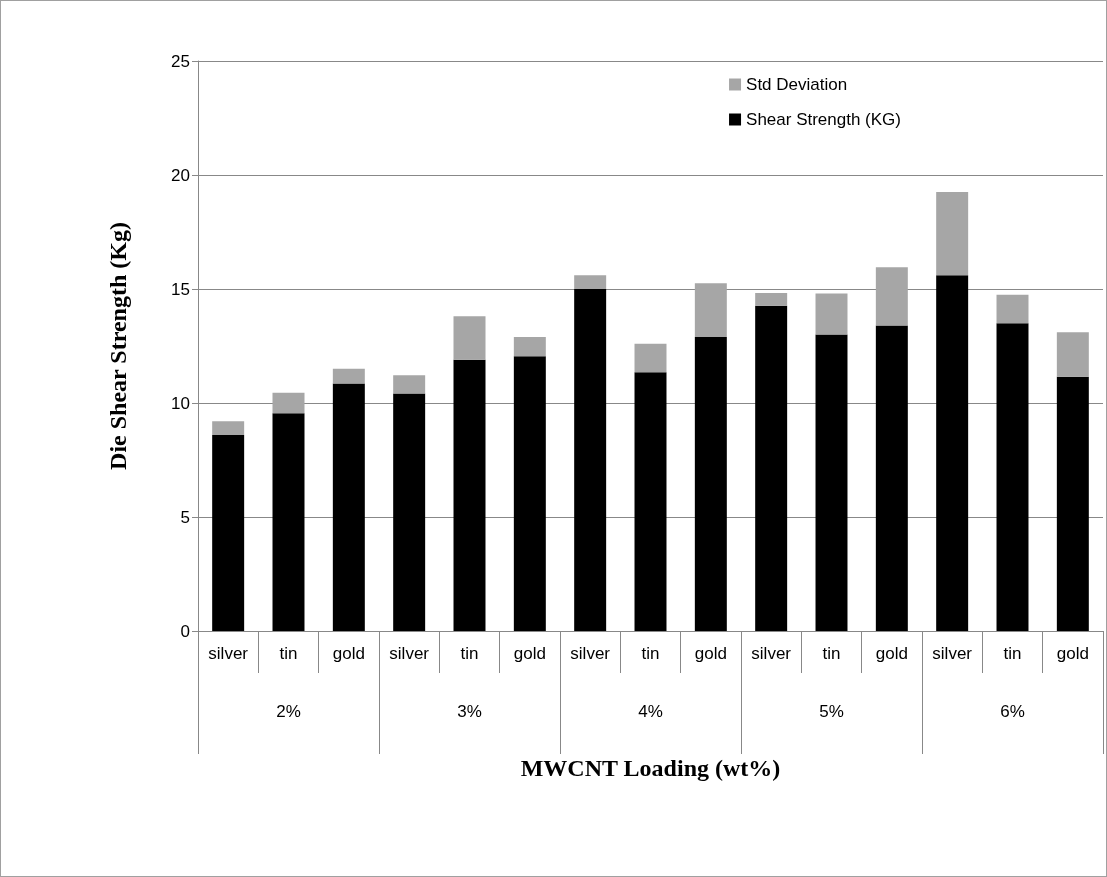  What do you see at coordinates (118, 346) in the screenshot?
I see `y-axis-title: Die Shear Strength (Kg)` at bounding box center [118, 346].